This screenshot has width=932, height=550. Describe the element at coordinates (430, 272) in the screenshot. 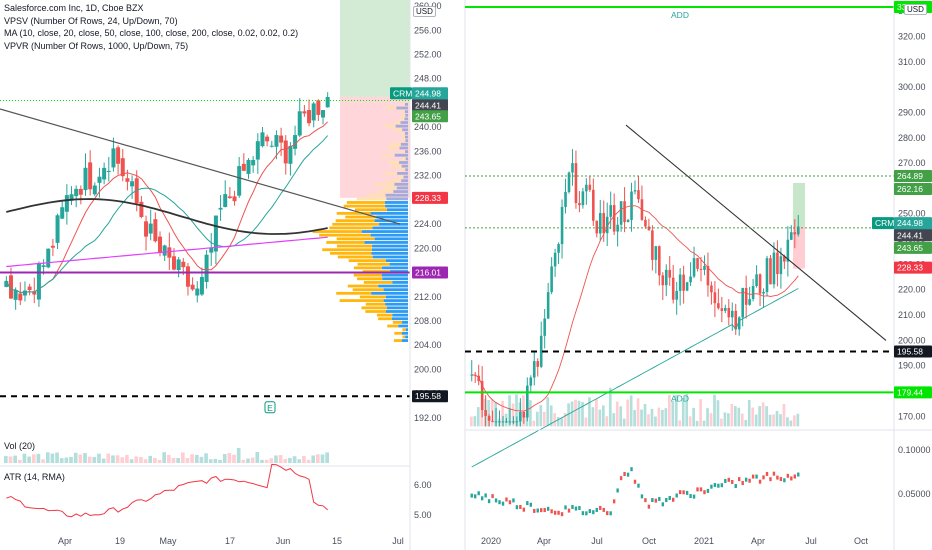

I see `left-tag-t4-bg` at that location.